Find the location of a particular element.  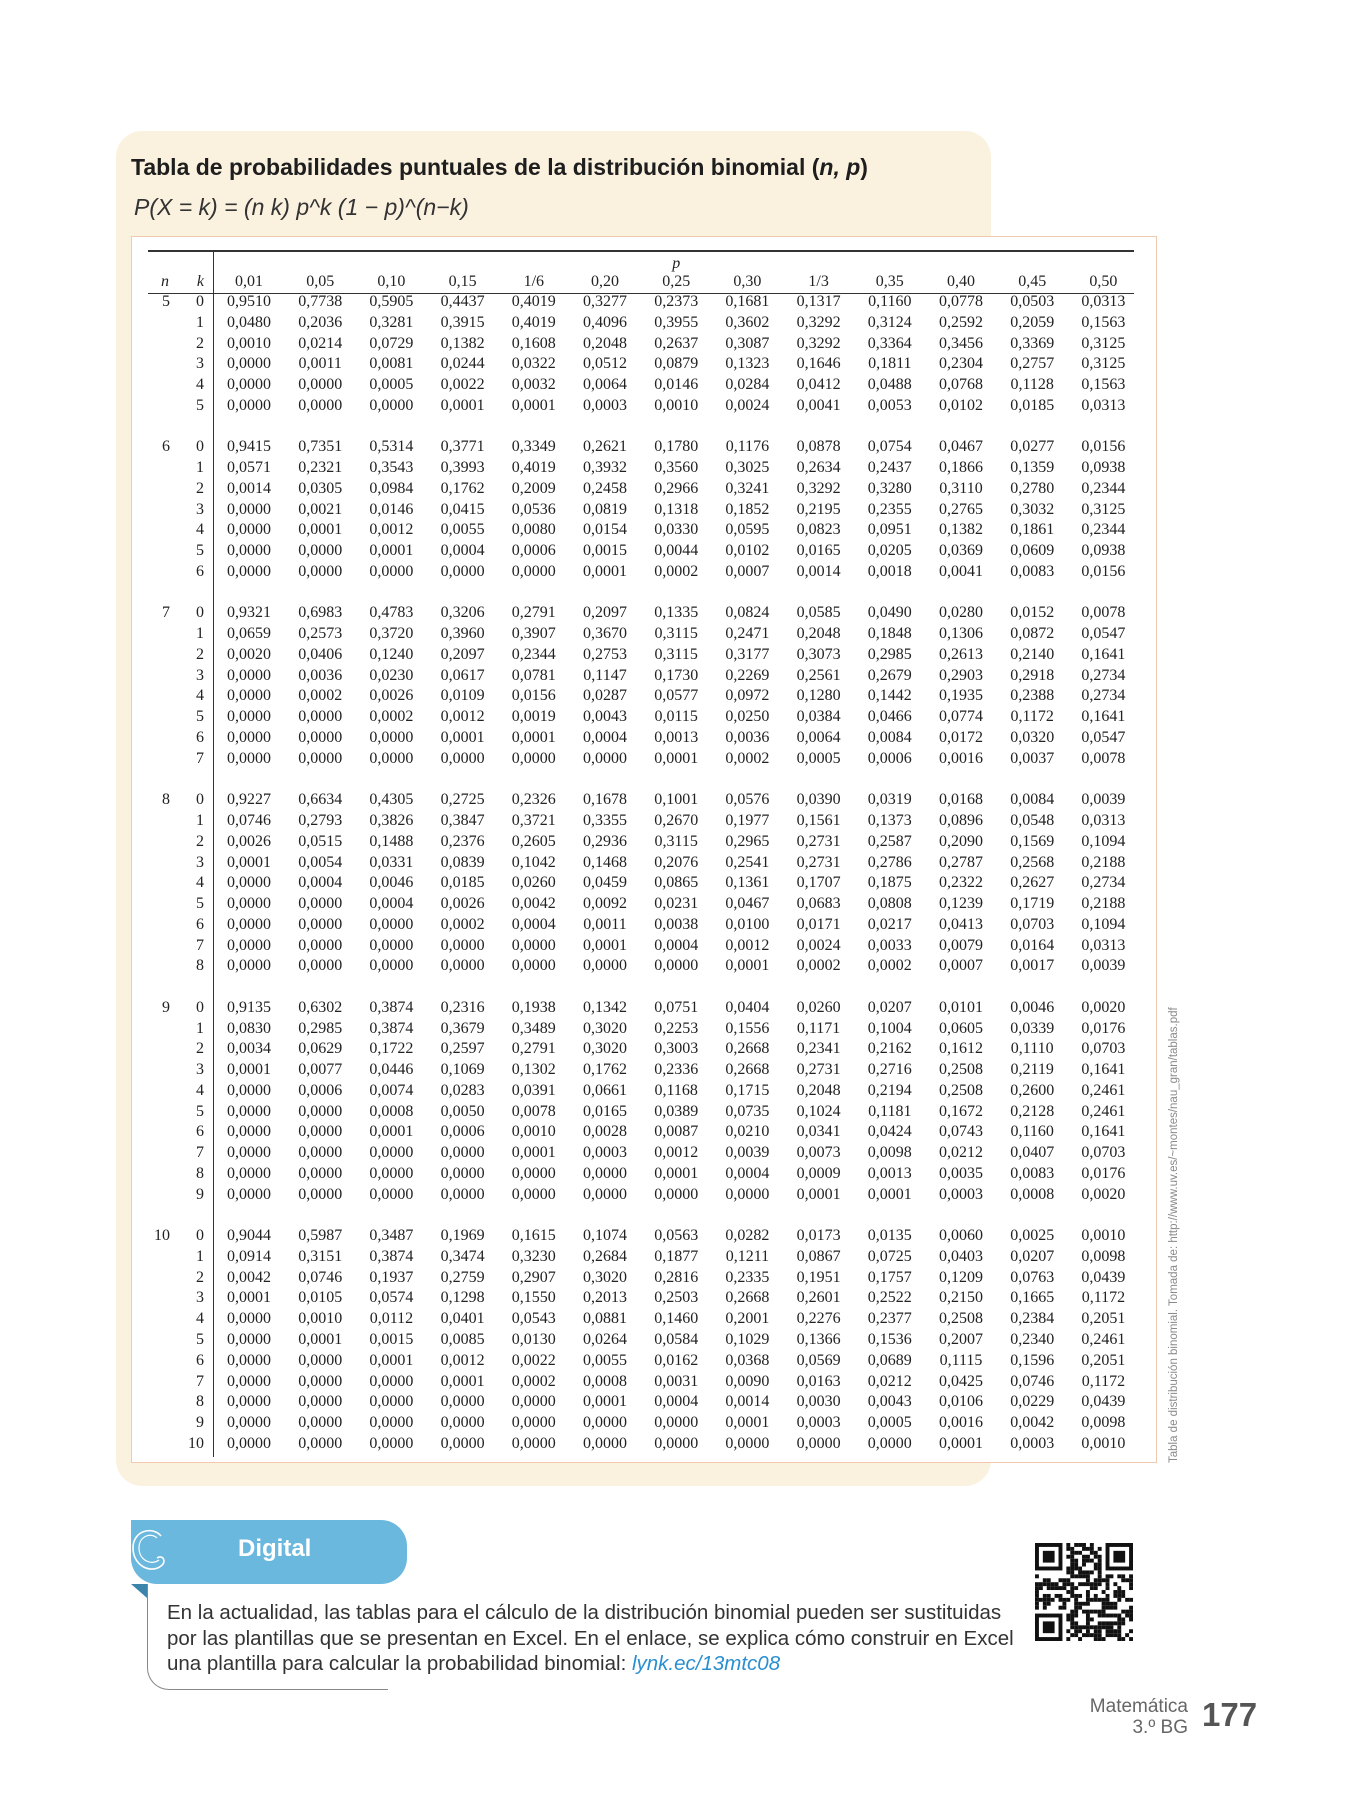

probability-cell: 0,2613 is located at coordinates (961, 654).